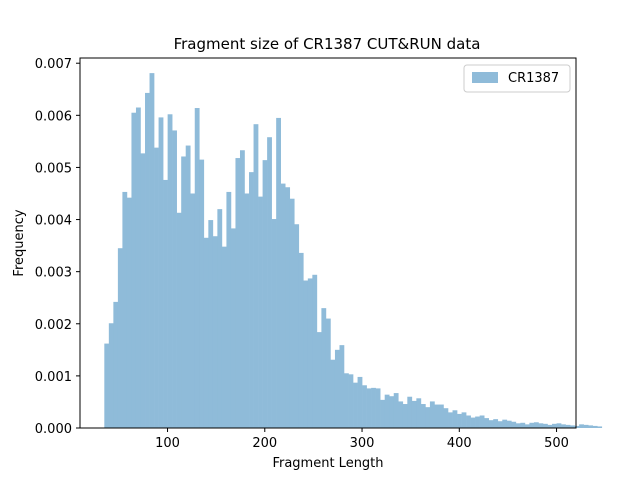  What do you see at coordinates (264, 443) in the screenshot?
I see `x-tick-label: 200` at bounding box center [264, 443].